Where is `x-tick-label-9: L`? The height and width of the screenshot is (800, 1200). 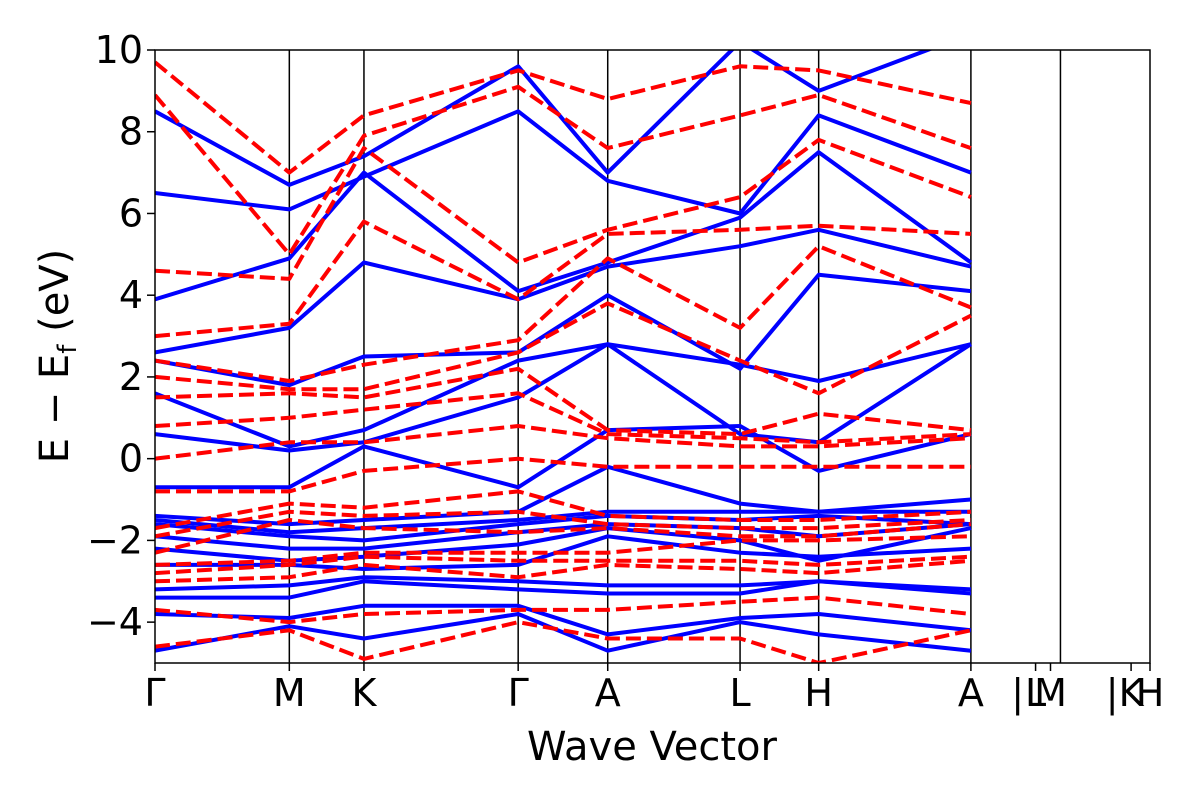
x-tick-label-9: L is located at coordinates (1035, 693).